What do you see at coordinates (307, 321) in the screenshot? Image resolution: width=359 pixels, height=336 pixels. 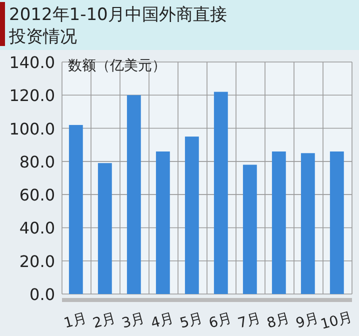 I see `x-tick-label: 9月` at bounding box center [307, 321].